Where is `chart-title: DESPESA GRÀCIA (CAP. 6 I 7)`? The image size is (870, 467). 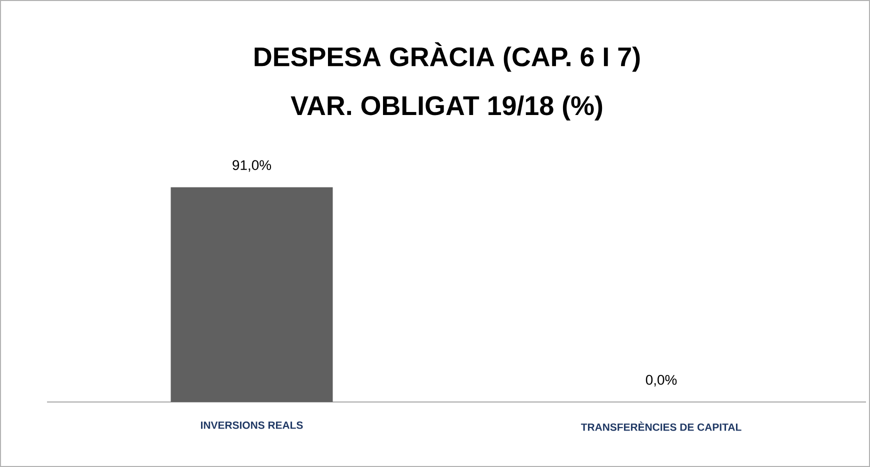
chart-title: DESPESA GRÀCIA (CAP. 6 I 7) is located at coordinates (447, 57).